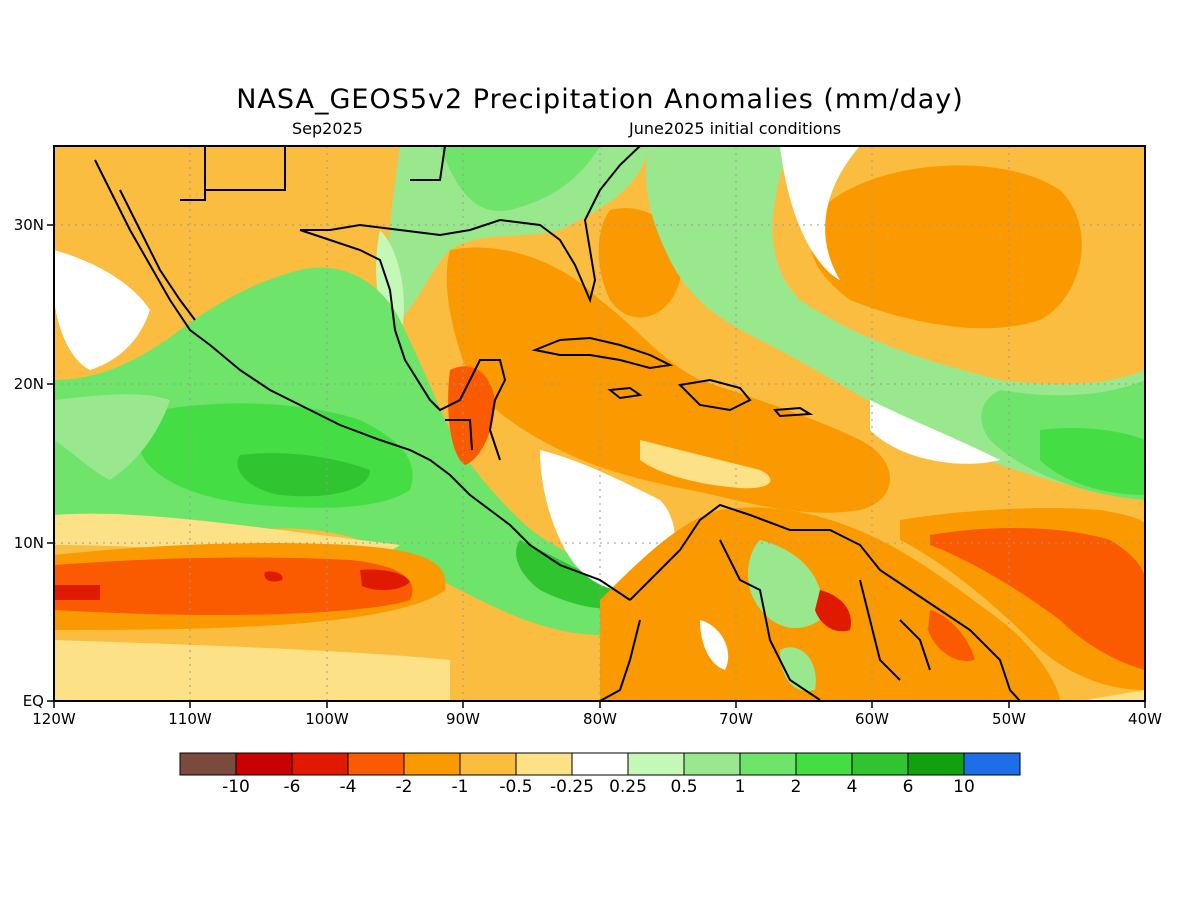 Image resolution: width=1200 pixels, height=900 pixels. Describe the element at coordinates (684, 787) in the screenshot. I see `colorbar-tick-label: 0.5` at that location.